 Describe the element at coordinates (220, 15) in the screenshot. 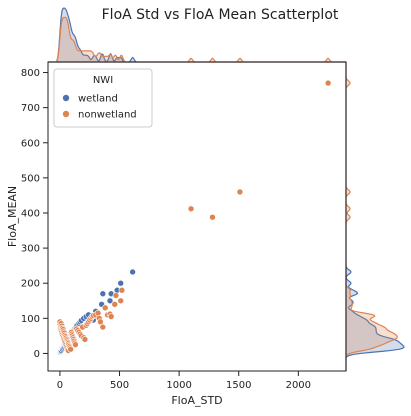

I see `chart-title: FloA Std vs FloA Mean Scatterplot` at that location.